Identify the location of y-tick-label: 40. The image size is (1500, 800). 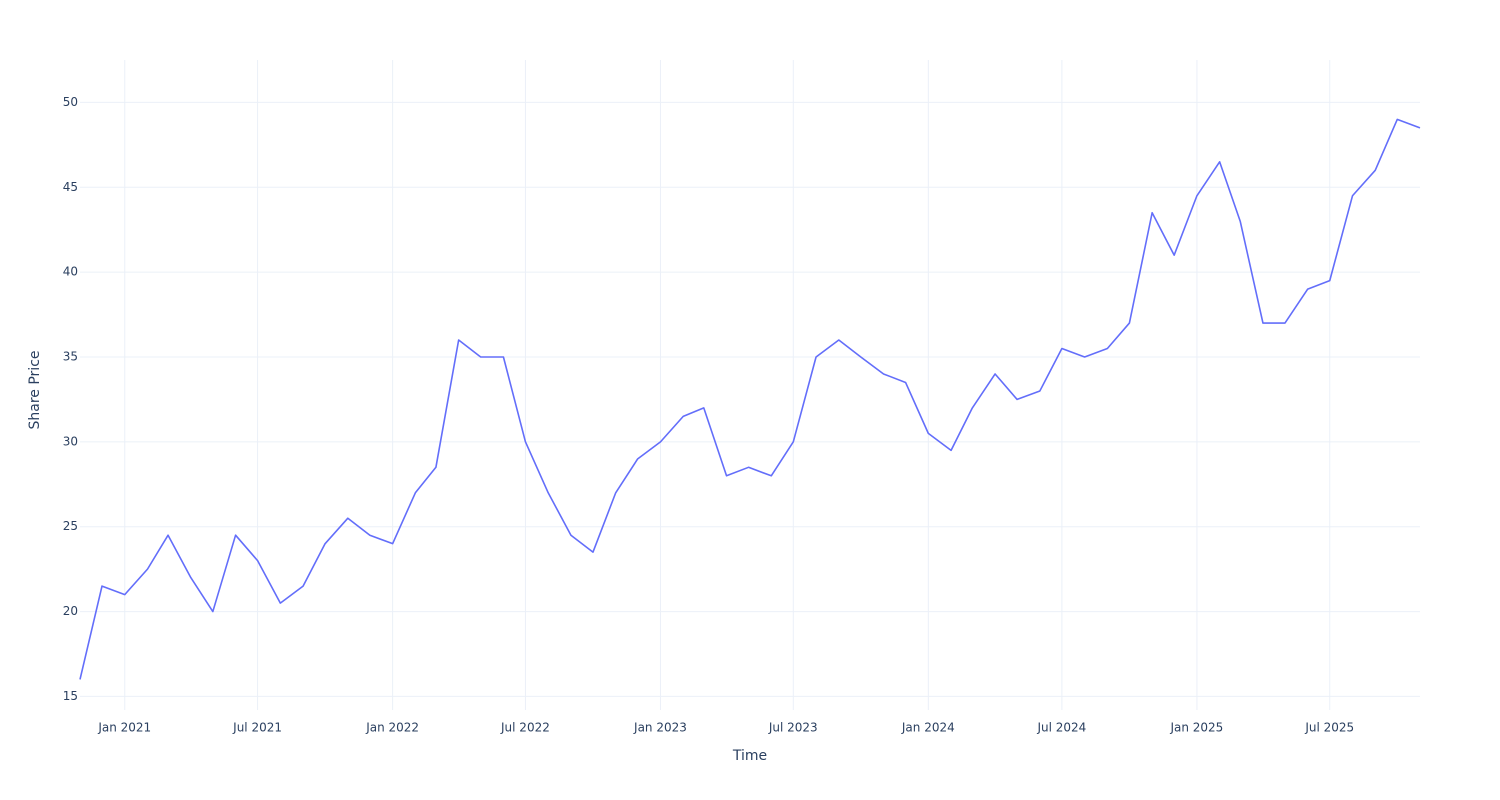
(70, 272).